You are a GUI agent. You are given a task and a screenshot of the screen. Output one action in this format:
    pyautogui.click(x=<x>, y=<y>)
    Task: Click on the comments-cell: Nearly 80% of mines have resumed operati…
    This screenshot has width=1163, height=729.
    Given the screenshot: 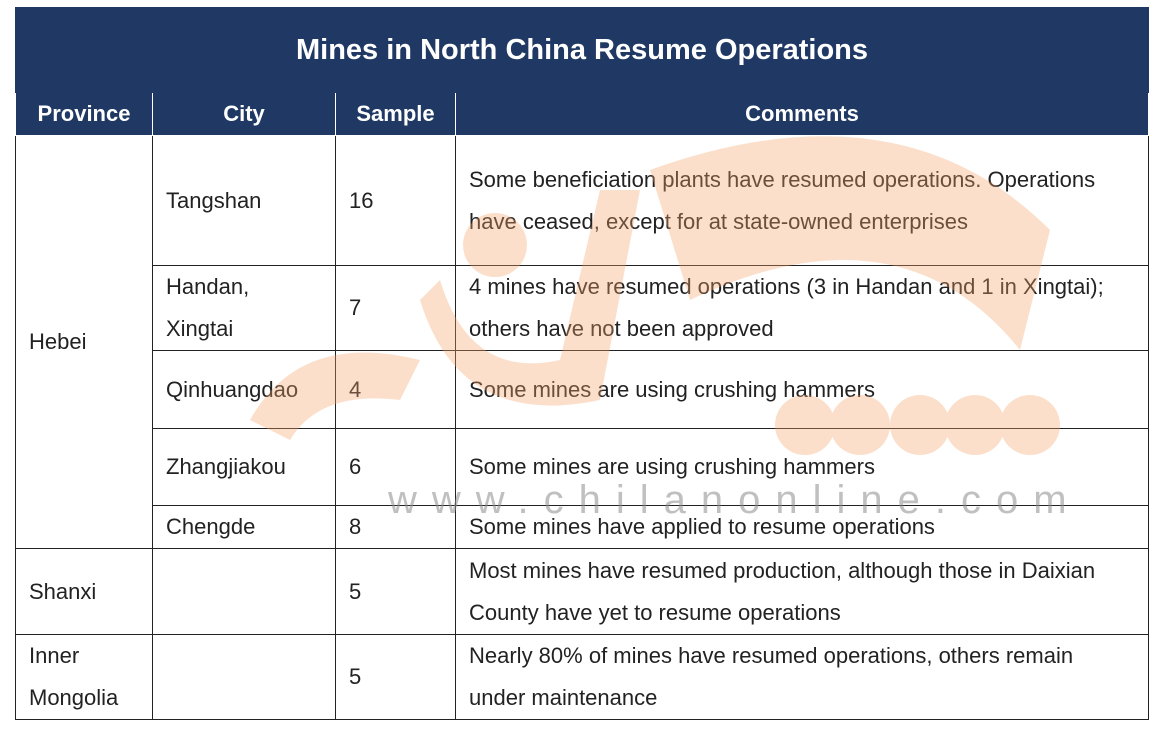 What is the action you would take?
    pyautogui.click(x=802, y=677)
    